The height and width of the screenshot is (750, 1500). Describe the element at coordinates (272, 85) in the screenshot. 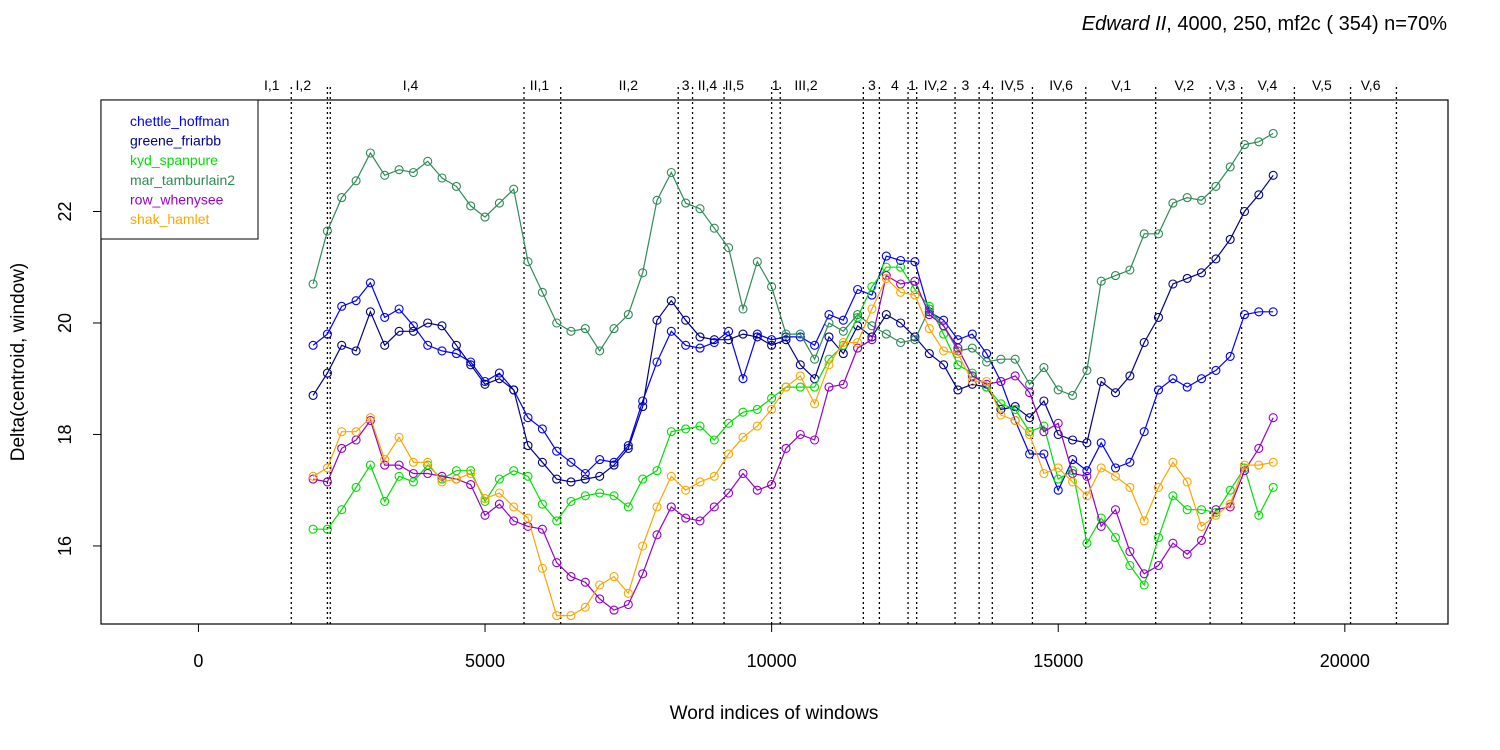

I see `scene-label: I,1` at that location.